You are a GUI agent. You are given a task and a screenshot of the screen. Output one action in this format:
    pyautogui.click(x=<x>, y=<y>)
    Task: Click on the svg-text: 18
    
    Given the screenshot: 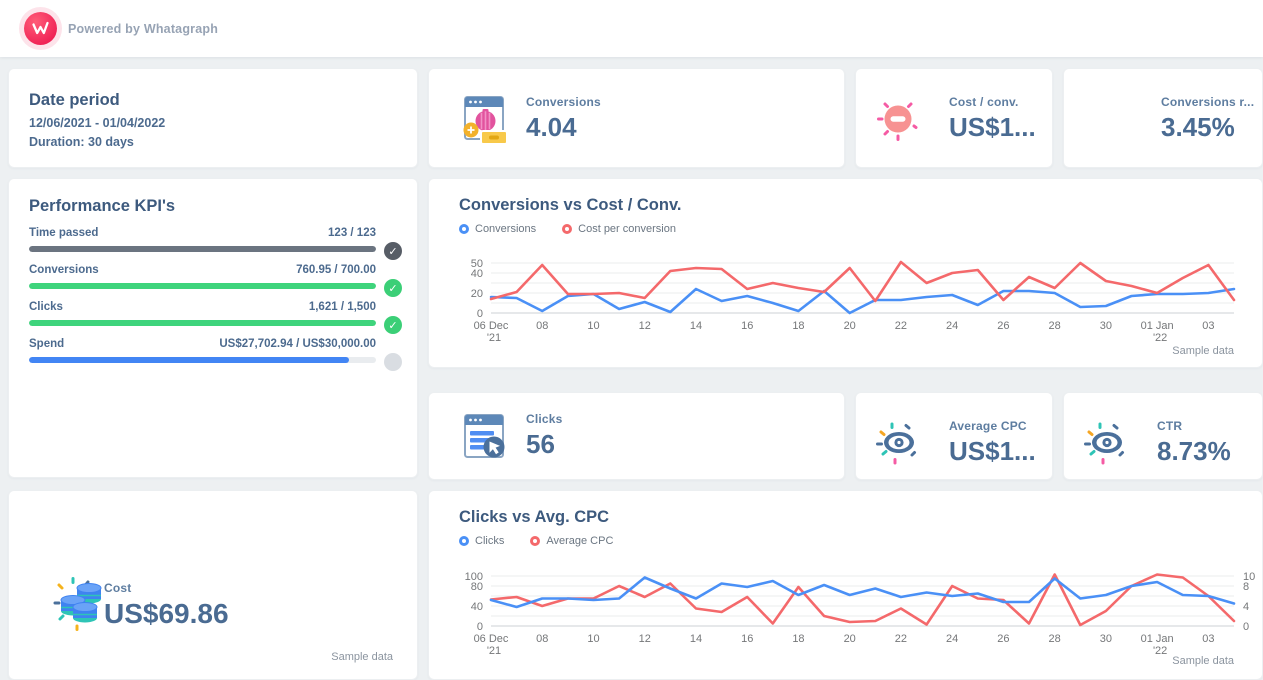 What is the action you would take?
    pyautogui.click(x=798, y=326)
    